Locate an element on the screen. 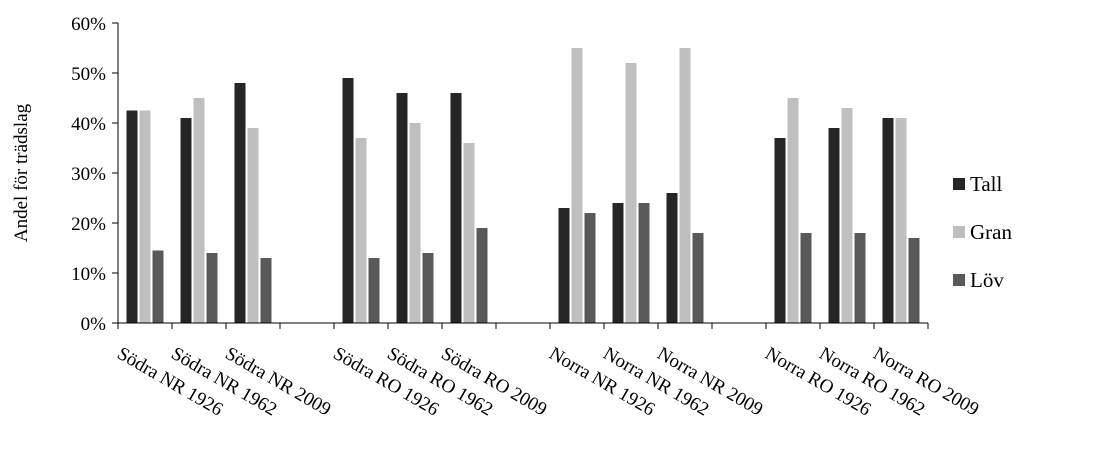 This screenshot has width=1120, height=452. y-tick-label: 60% is located at coordinates (88, 24).